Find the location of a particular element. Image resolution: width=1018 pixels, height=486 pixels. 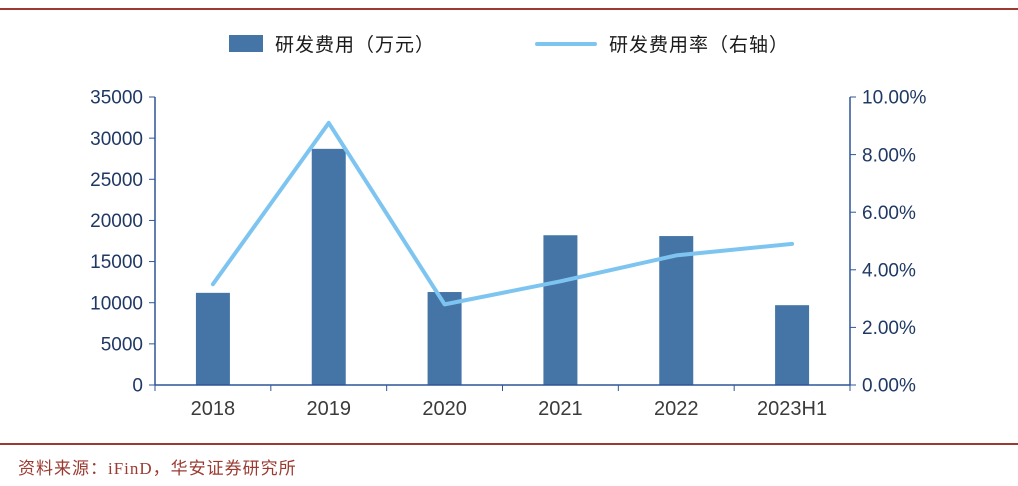

svg-text: 20000 is located at coordinates (116, 221).